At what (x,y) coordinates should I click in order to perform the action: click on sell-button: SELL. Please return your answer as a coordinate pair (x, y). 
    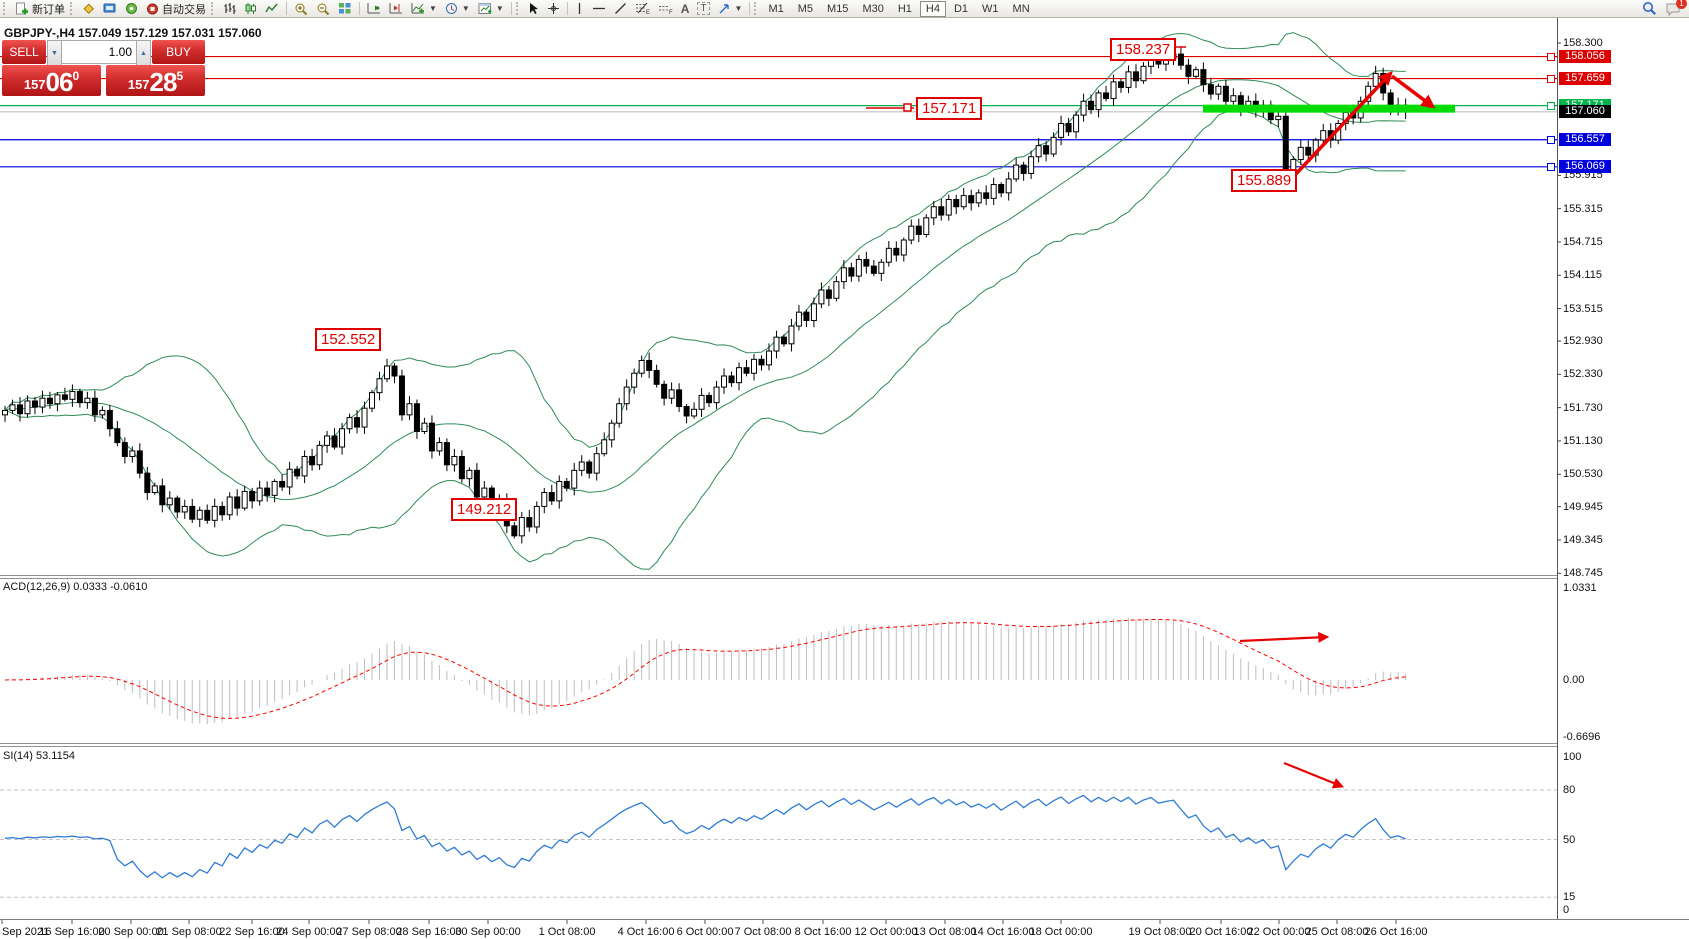
    Looking at the image, I should click on (24, 52).